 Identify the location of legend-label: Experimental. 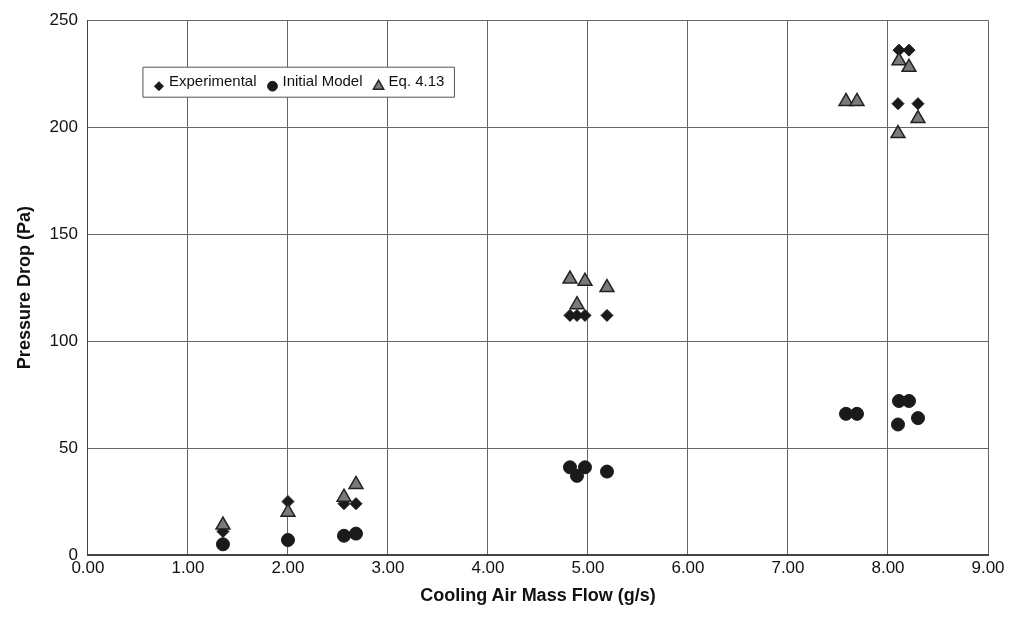
(212, 81).